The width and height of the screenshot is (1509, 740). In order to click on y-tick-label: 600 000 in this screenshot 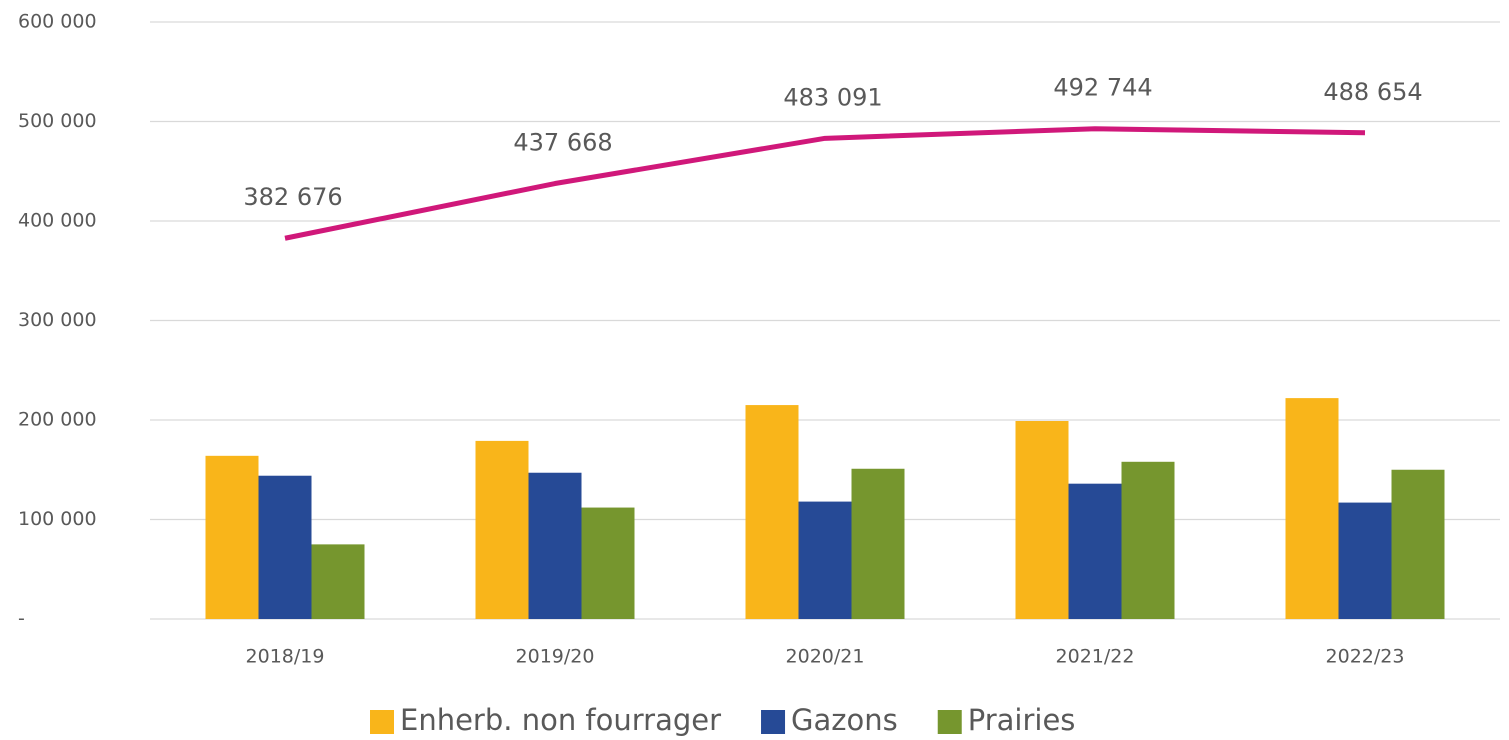, I will do `click(57, 22)`.